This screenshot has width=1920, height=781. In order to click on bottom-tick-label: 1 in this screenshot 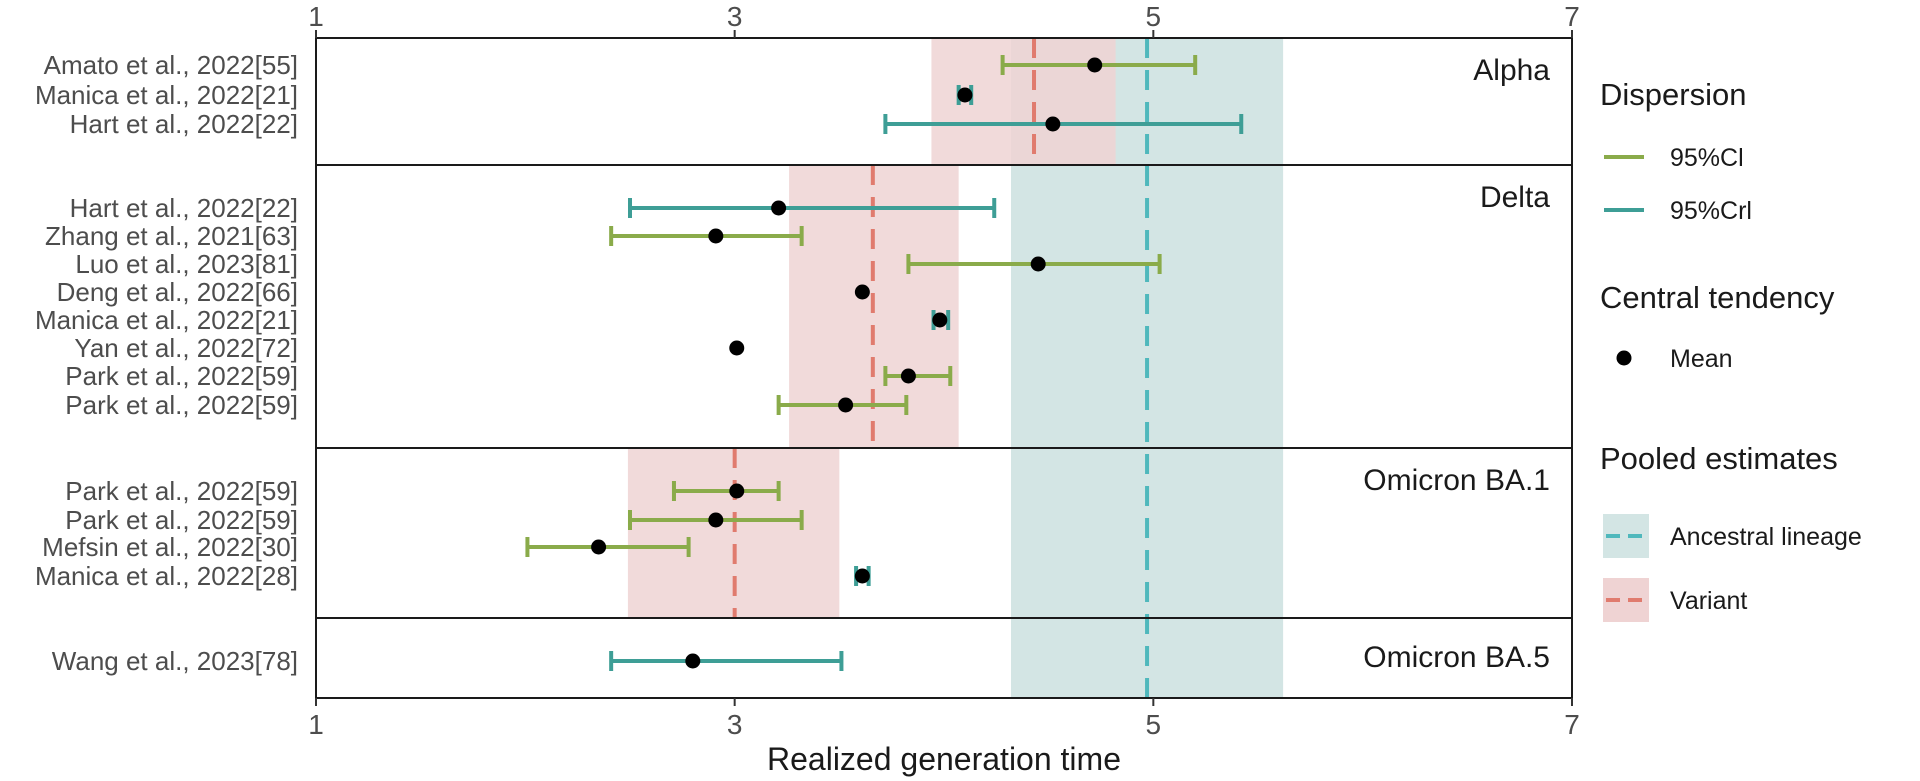, I will do `click(316, 724)`.